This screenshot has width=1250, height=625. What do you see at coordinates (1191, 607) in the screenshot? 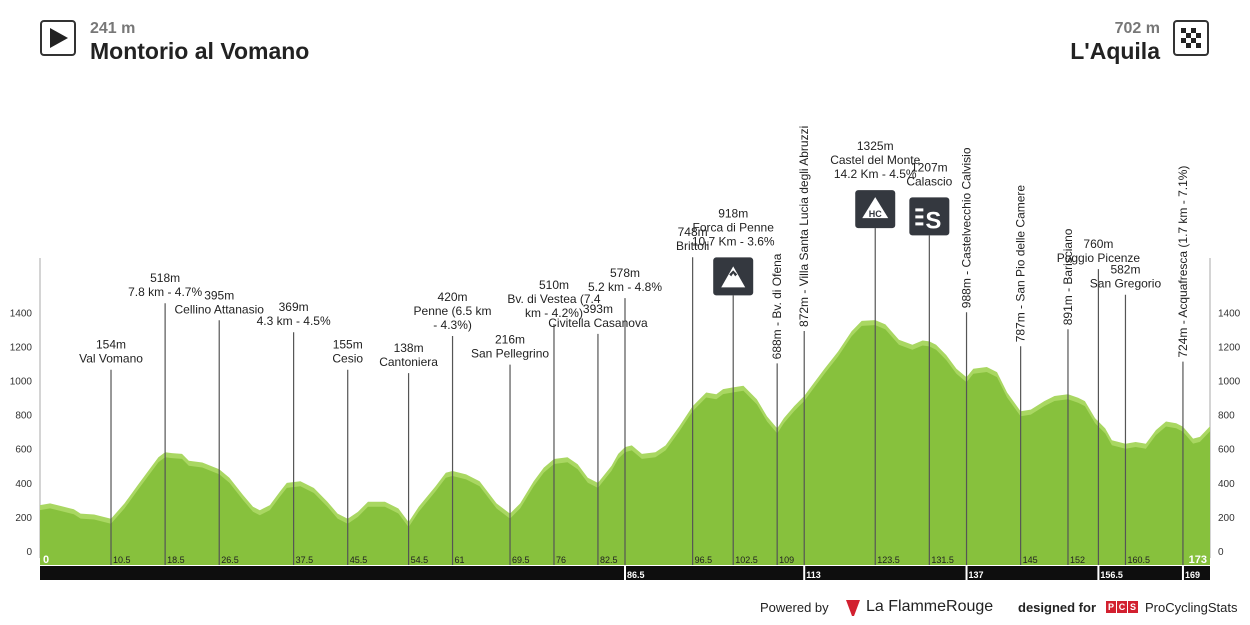
I see `pcs-name: ProCyclingStats` at bounding box center [1191, 607].